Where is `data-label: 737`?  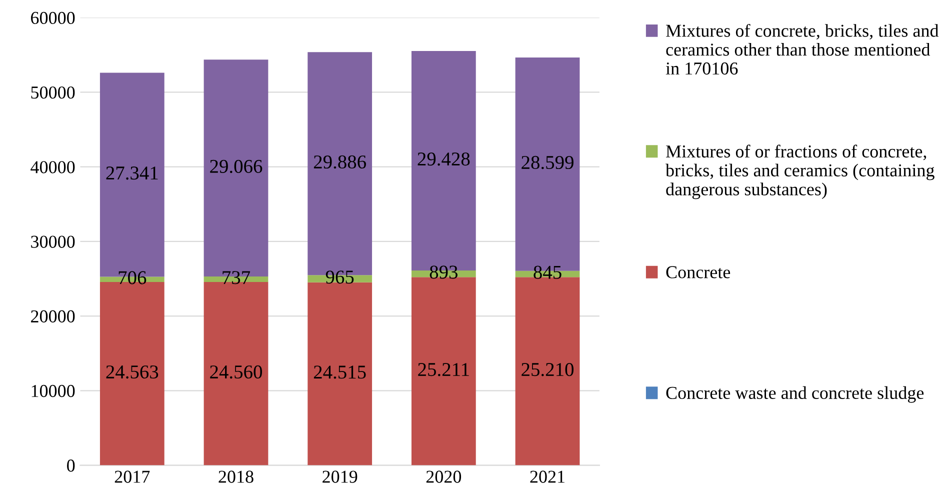 data-label: 737 is located at coordinates (236, 277).